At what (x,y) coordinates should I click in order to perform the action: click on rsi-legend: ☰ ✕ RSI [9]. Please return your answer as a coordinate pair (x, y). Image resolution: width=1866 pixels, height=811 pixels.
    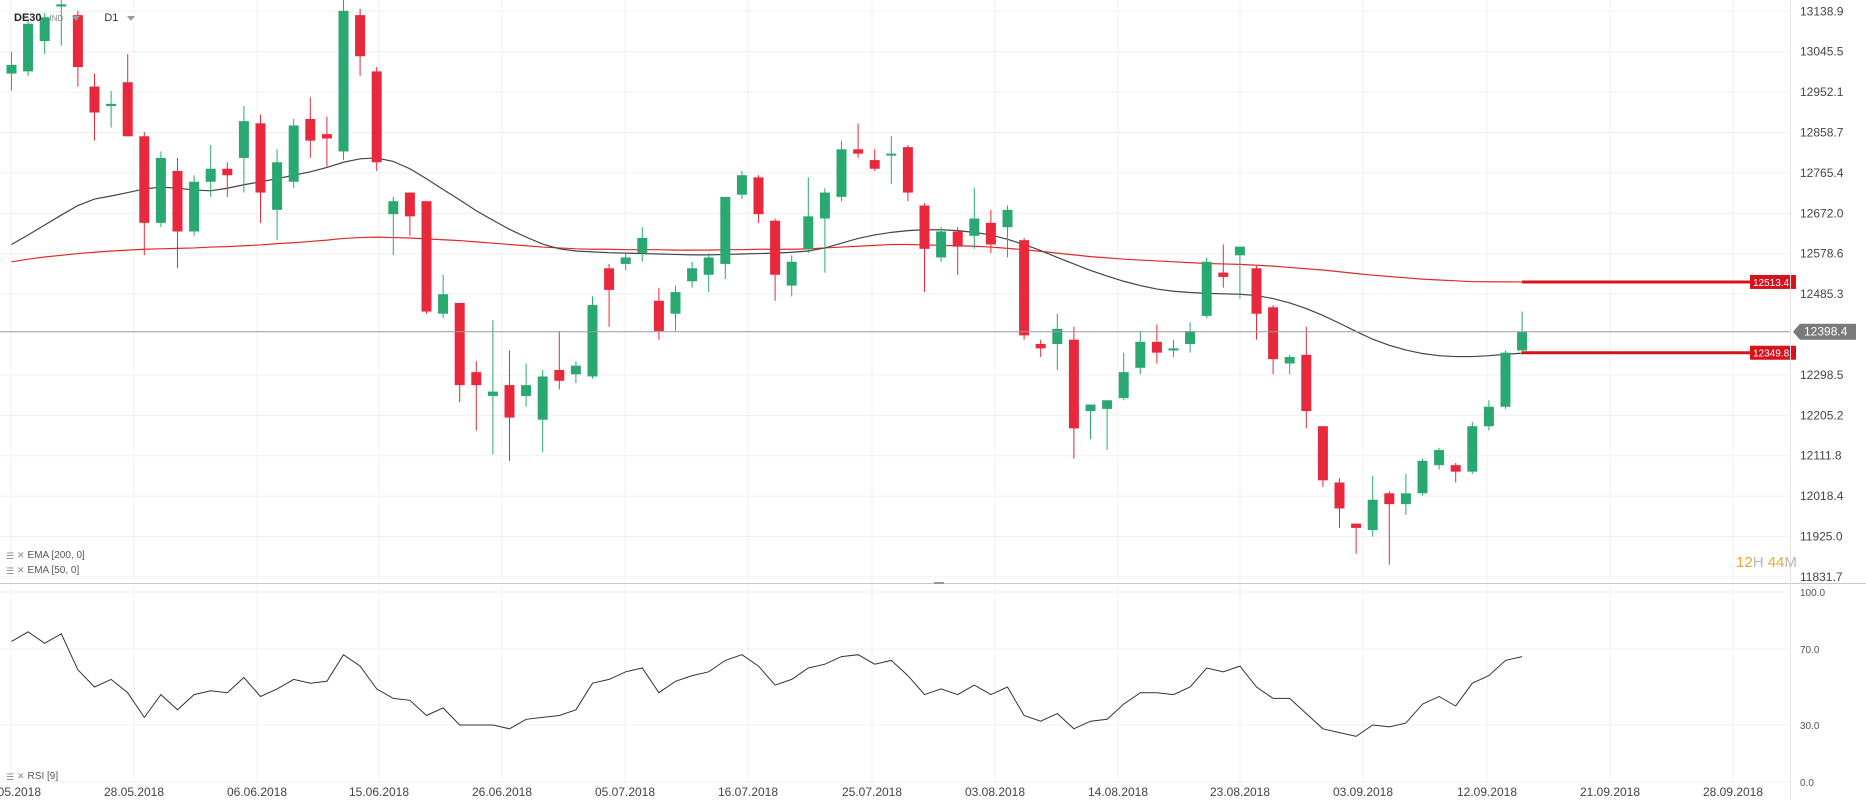
    Looking at the image, I should click on (32, 776).